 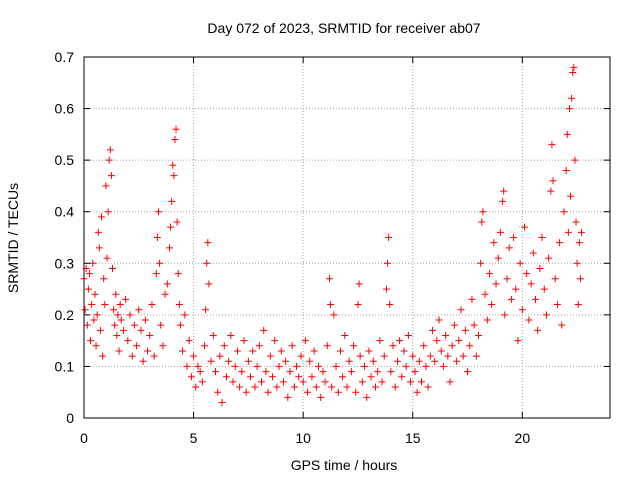 I want to click on y-tick-label: 0, so click(x=70, y=418).